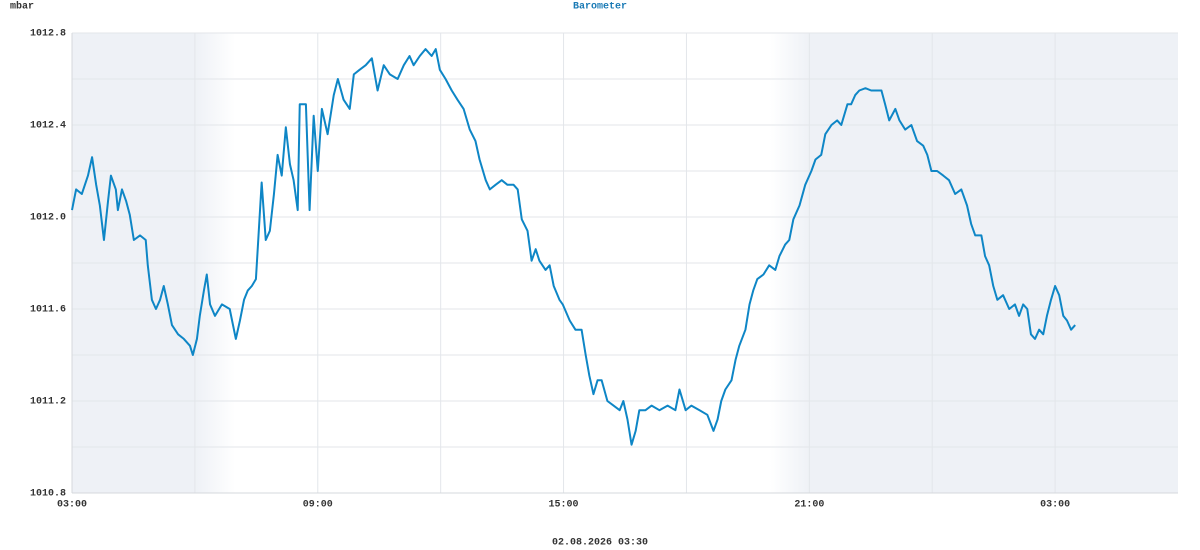 This screenshot has width=1200, height=550. Describe the element at coordinates (318, 505) in the screenshot. I see `x-tick-label: 09:00` at that location.